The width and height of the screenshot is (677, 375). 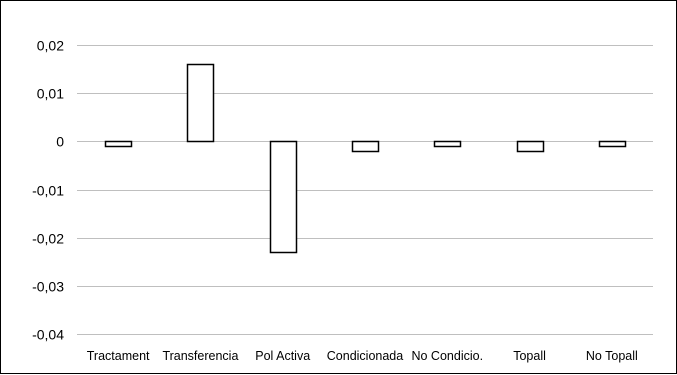 I want to click on y-tick-label: -0,02, so click(x=48, y=239).